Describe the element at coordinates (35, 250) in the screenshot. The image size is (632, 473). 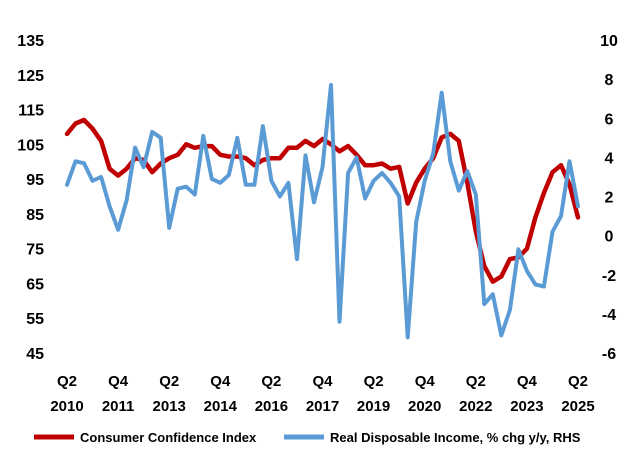
I see `left-axis-tick-label: 75` at that location.